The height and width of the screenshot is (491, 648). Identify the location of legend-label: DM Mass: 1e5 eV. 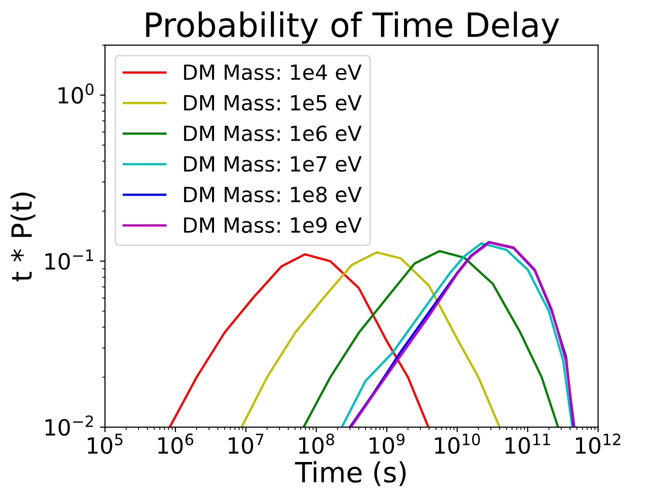
(273, 103).